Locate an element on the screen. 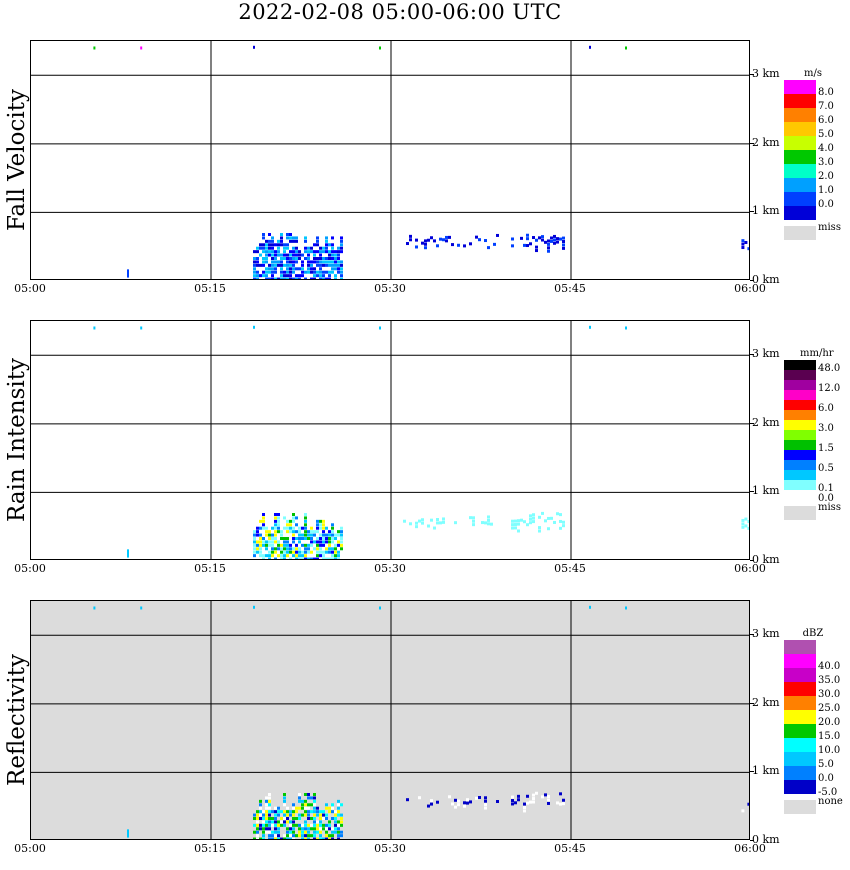  colorbar-label: 6.0 is located at coordinates (826, 120).